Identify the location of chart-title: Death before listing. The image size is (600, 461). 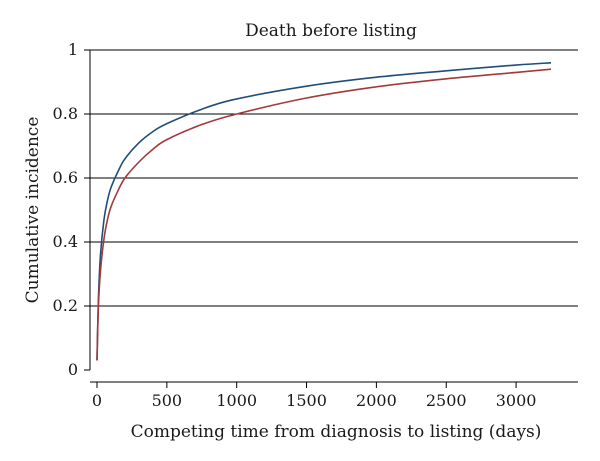
(331, 31).